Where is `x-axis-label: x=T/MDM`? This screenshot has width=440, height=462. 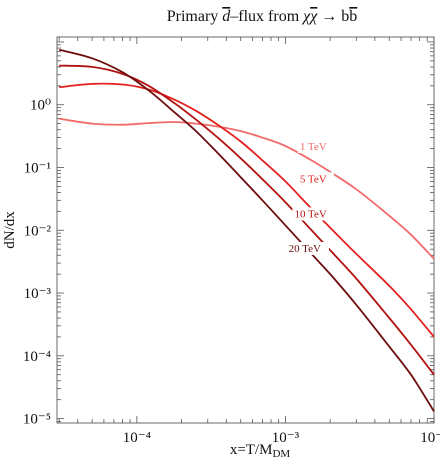
x-axis-label: x=T/MDM is located at coordinates (260, 451).